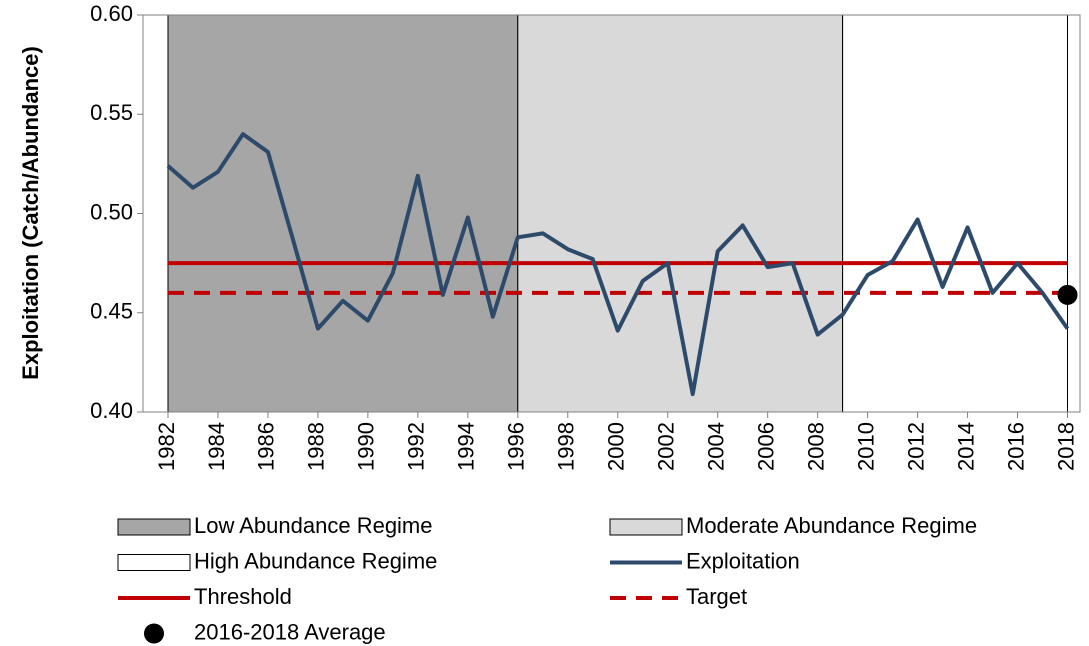 The image size is (1089, 646). What do you see at coordinates (466, 446) in the screenshot?
I see `x-tick-label: 1994` at bounding box center [466, 446].